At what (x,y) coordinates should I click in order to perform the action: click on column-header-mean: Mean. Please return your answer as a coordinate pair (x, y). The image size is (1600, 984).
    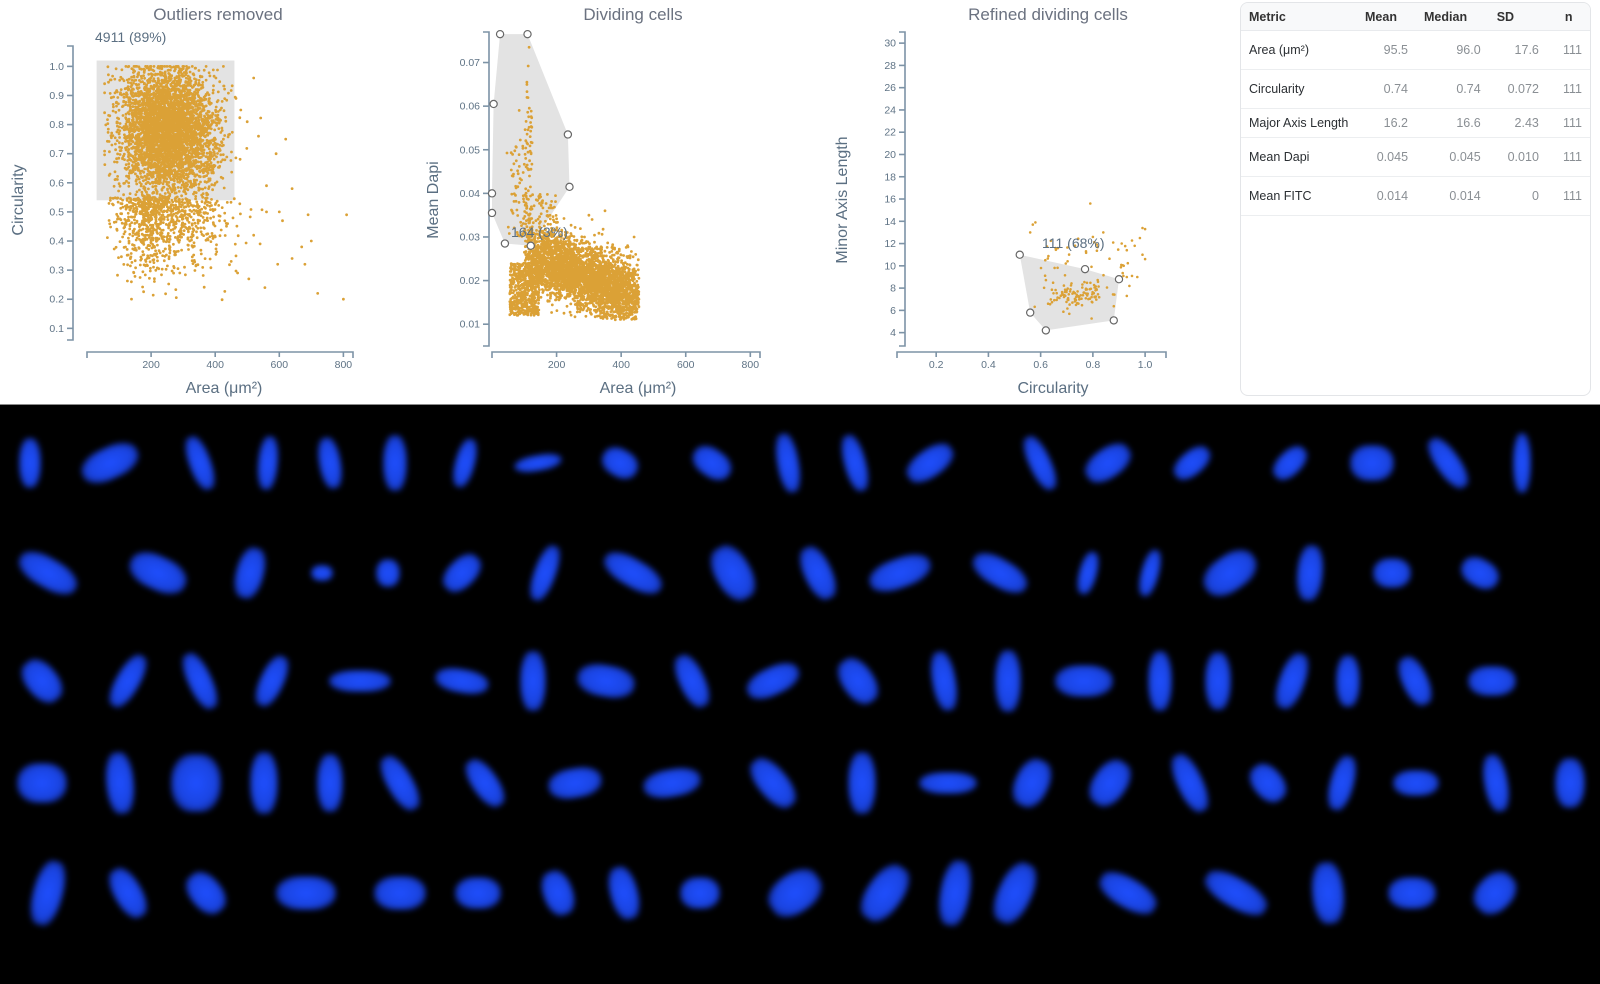
    Looking at the image, I should click on (1387, 17).